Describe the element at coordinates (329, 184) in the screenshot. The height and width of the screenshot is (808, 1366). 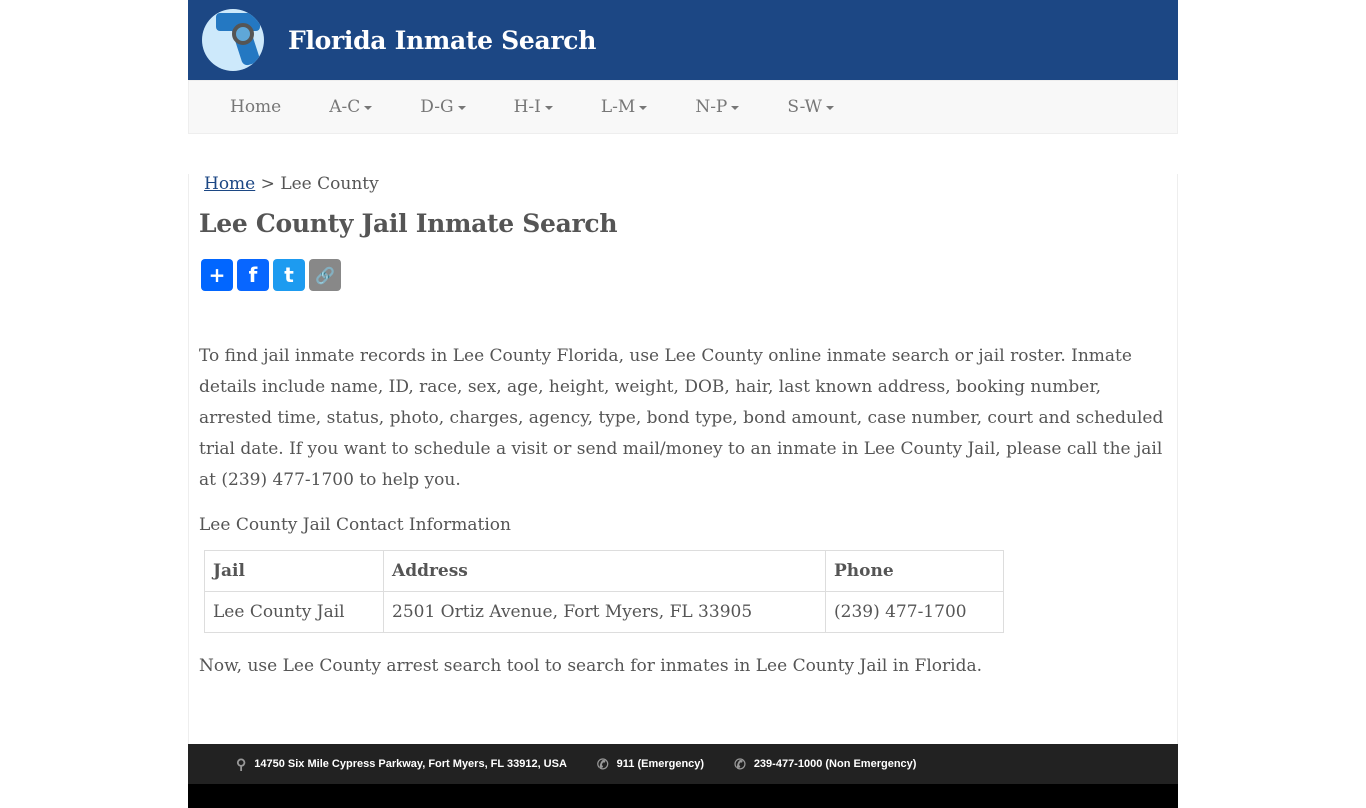
I see `breadcrumb-current: Lee County` at that location.